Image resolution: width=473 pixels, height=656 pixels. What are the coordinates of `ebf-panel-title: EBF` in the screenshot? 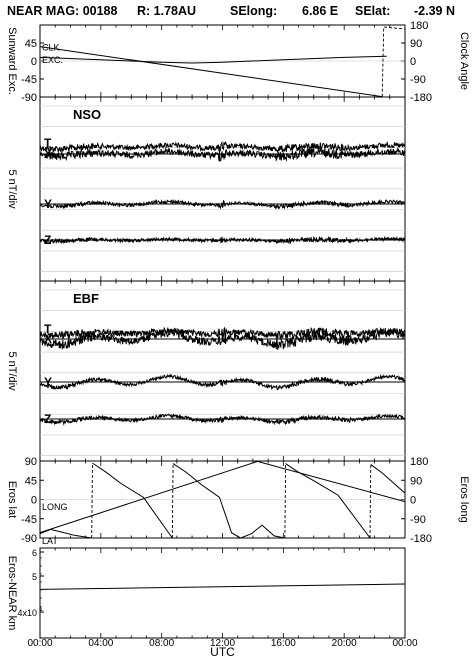 It's located at (86, 298).